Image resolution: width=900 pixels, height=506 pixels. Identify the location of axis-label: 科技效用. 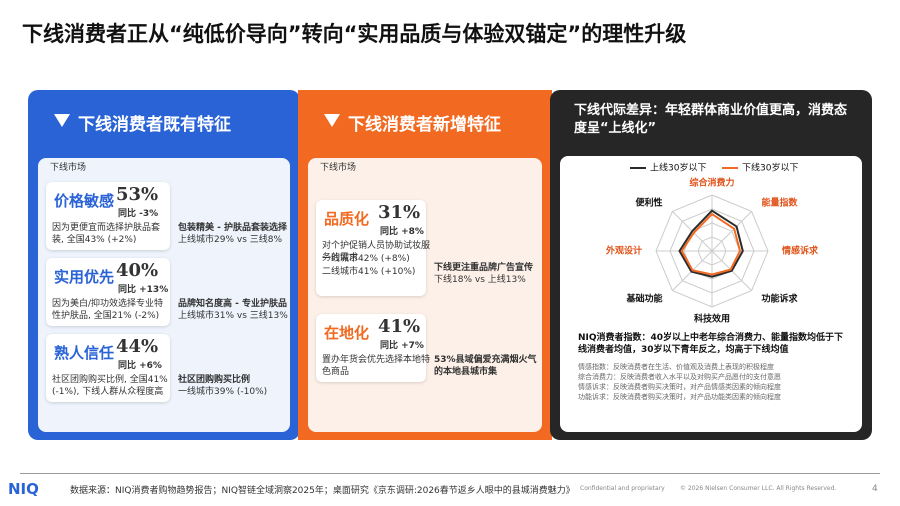
(712, 319).